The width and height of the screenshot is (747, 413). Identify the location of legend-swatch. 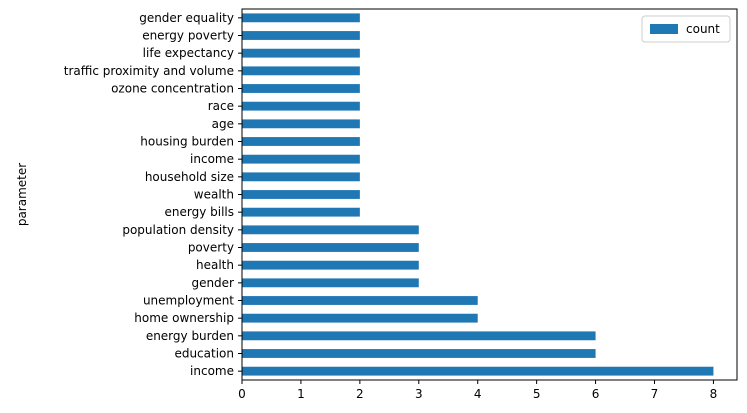
(664, 29).